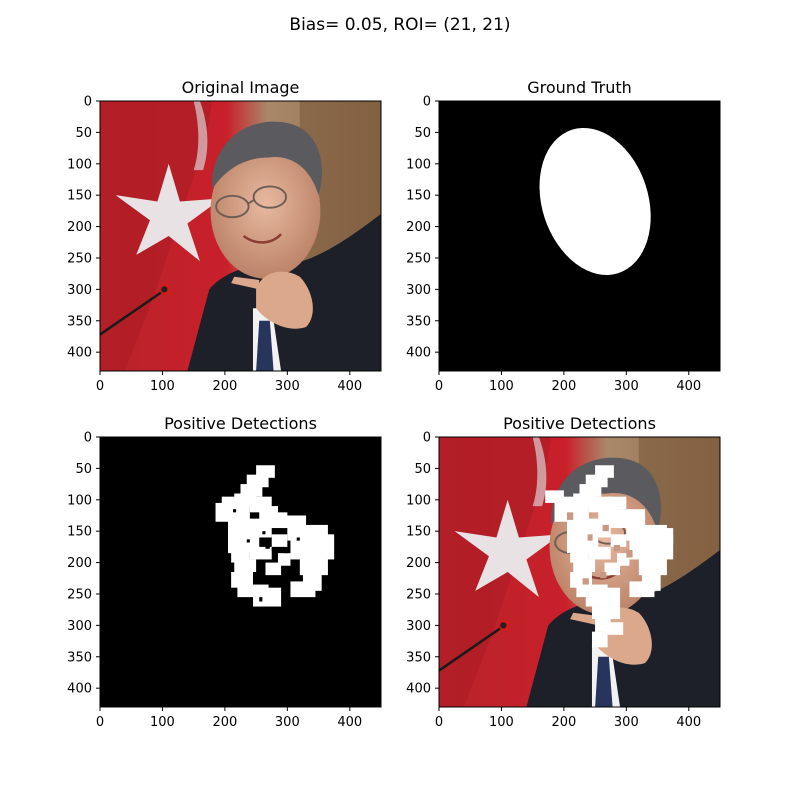  I want to click on ground-truth-ellipse, so click(595, 201).